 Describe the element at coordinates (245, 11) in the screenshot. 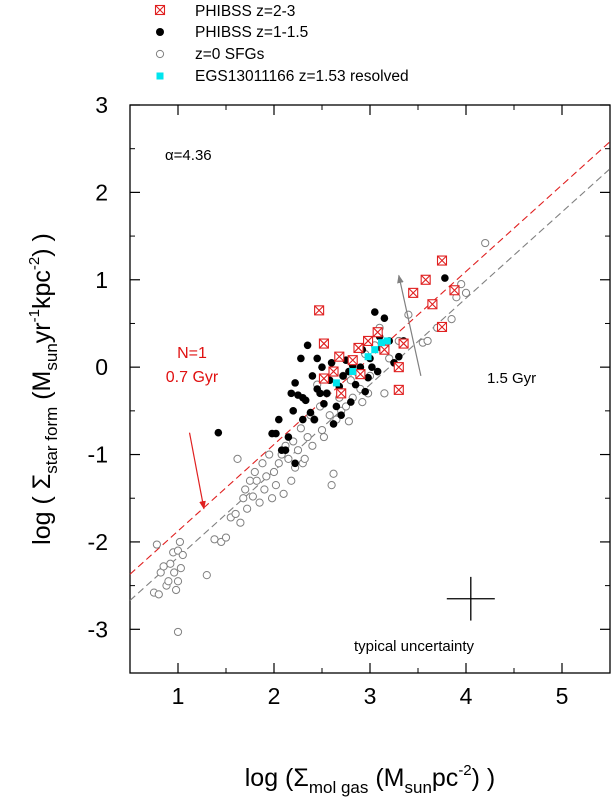

I see `legend-label-phibss-z23: PHIBSS z=2-3` at that location.